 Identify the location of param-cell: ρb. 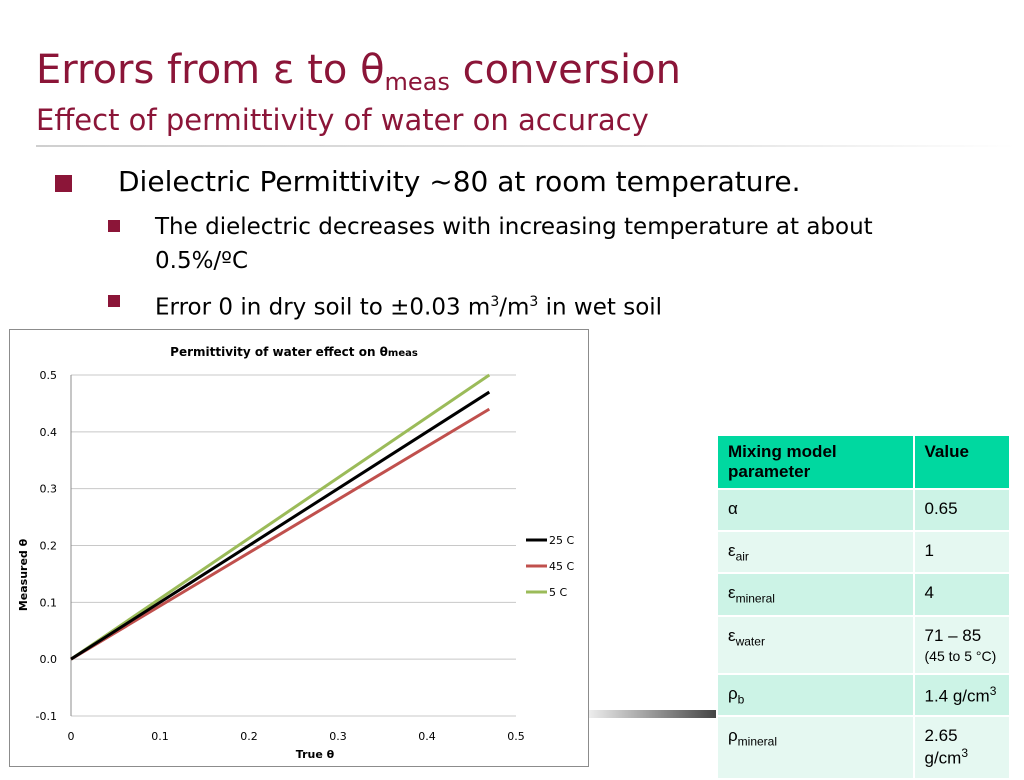
(815, 695).